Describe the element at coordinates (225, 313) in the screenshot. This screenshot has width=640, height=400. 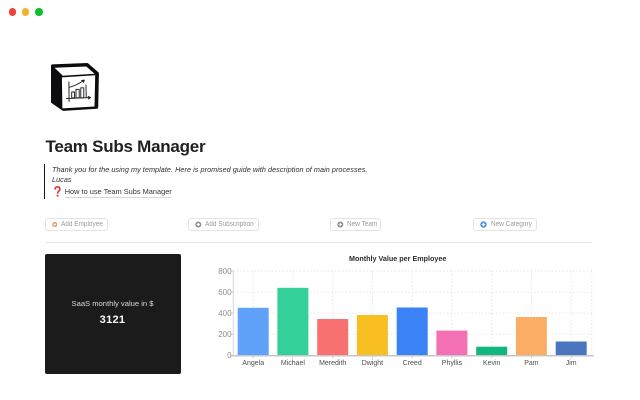
I see `svg-text: 400` at that location.